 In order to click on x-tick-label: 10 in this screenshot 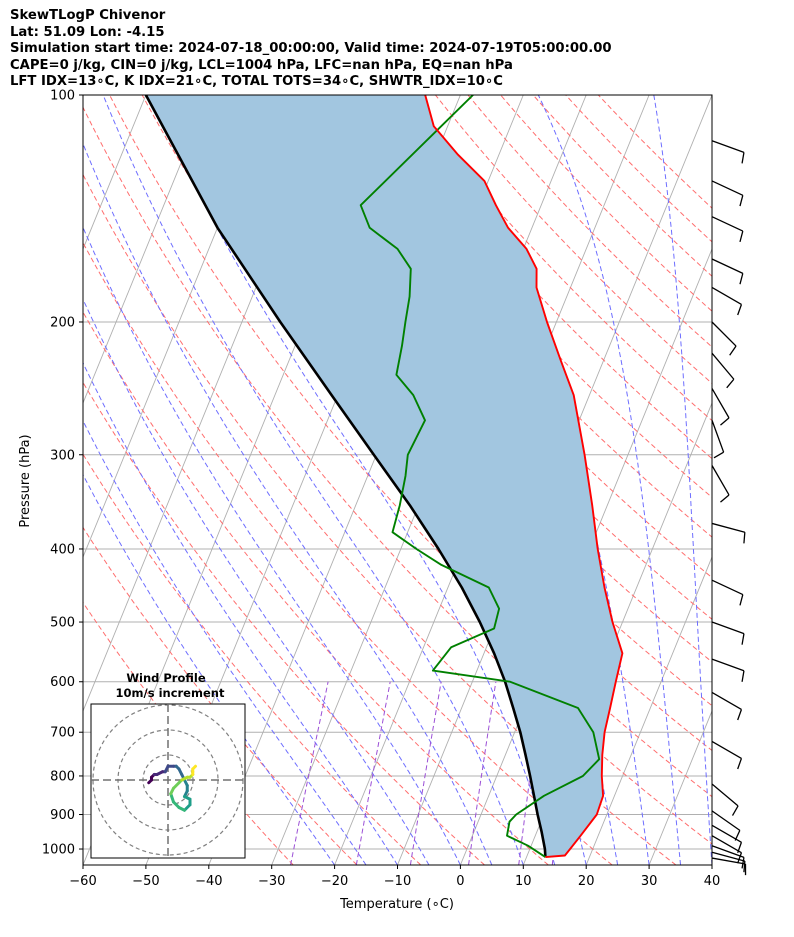, I will do `click(523, 881)`.